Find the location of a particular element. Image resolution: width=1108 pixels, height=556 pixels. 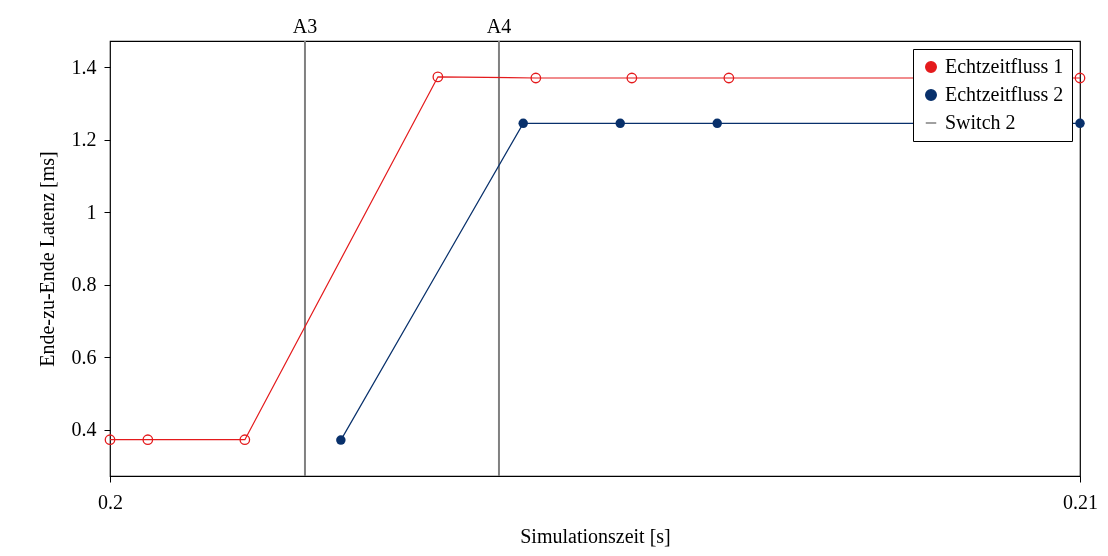

x-axis-title: Simulationszeit [s] is located at coordinates (595, 535).